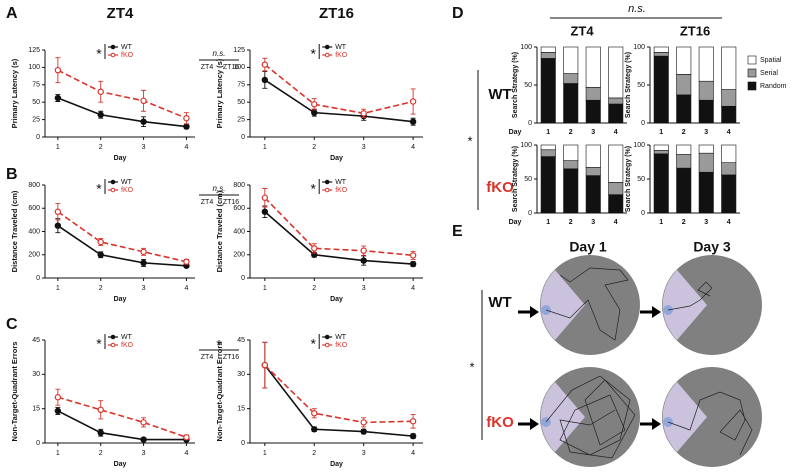  I want to click on y-tick-label: 75, so click(36, 85).